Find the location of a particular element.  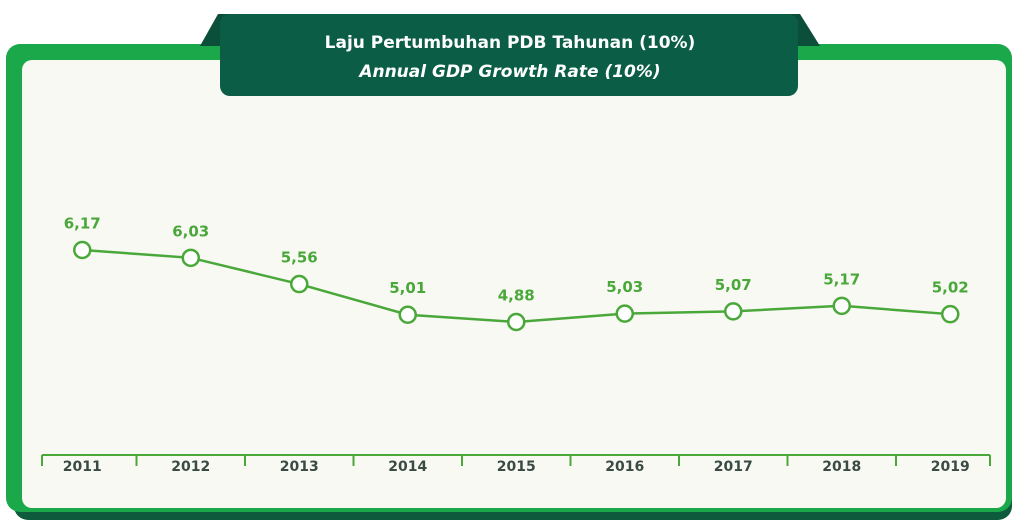

data-label: 5,03 is located at coordinates (624, 287).